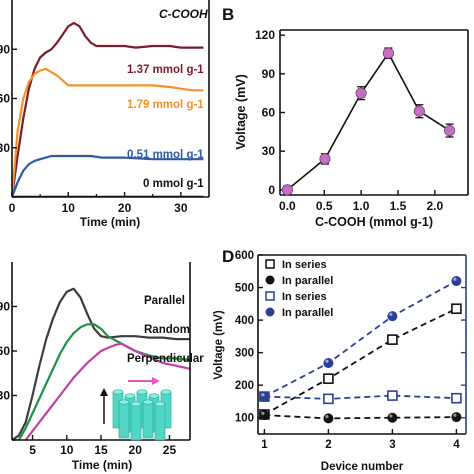  I want to click on b-ytick-label-3: 90, so click(269, 74).